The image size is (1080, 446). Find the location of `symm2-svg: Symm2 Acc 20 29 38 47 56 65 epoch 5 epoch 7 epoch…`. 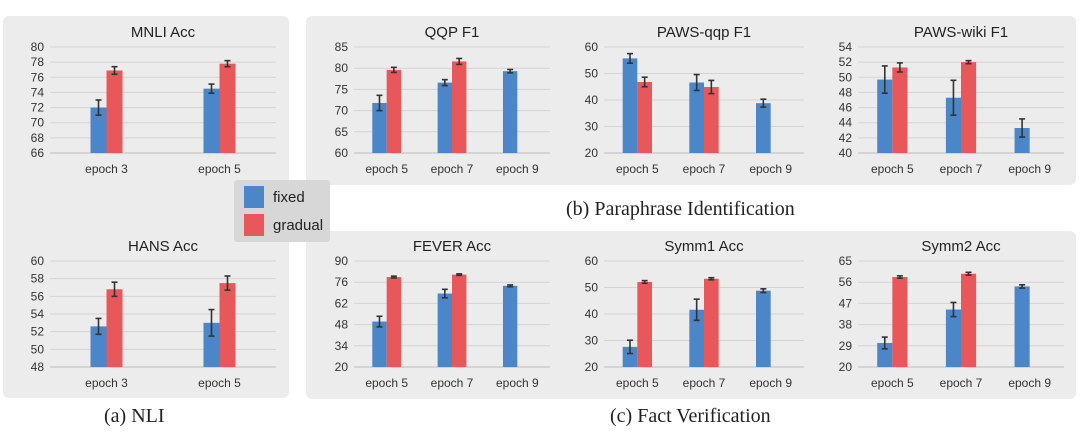

symm2-svg: Symm2 Acc 20 29 38 47 56 65 epoch 5 epoch 7 epoch… is located at coordinates (951, 314).